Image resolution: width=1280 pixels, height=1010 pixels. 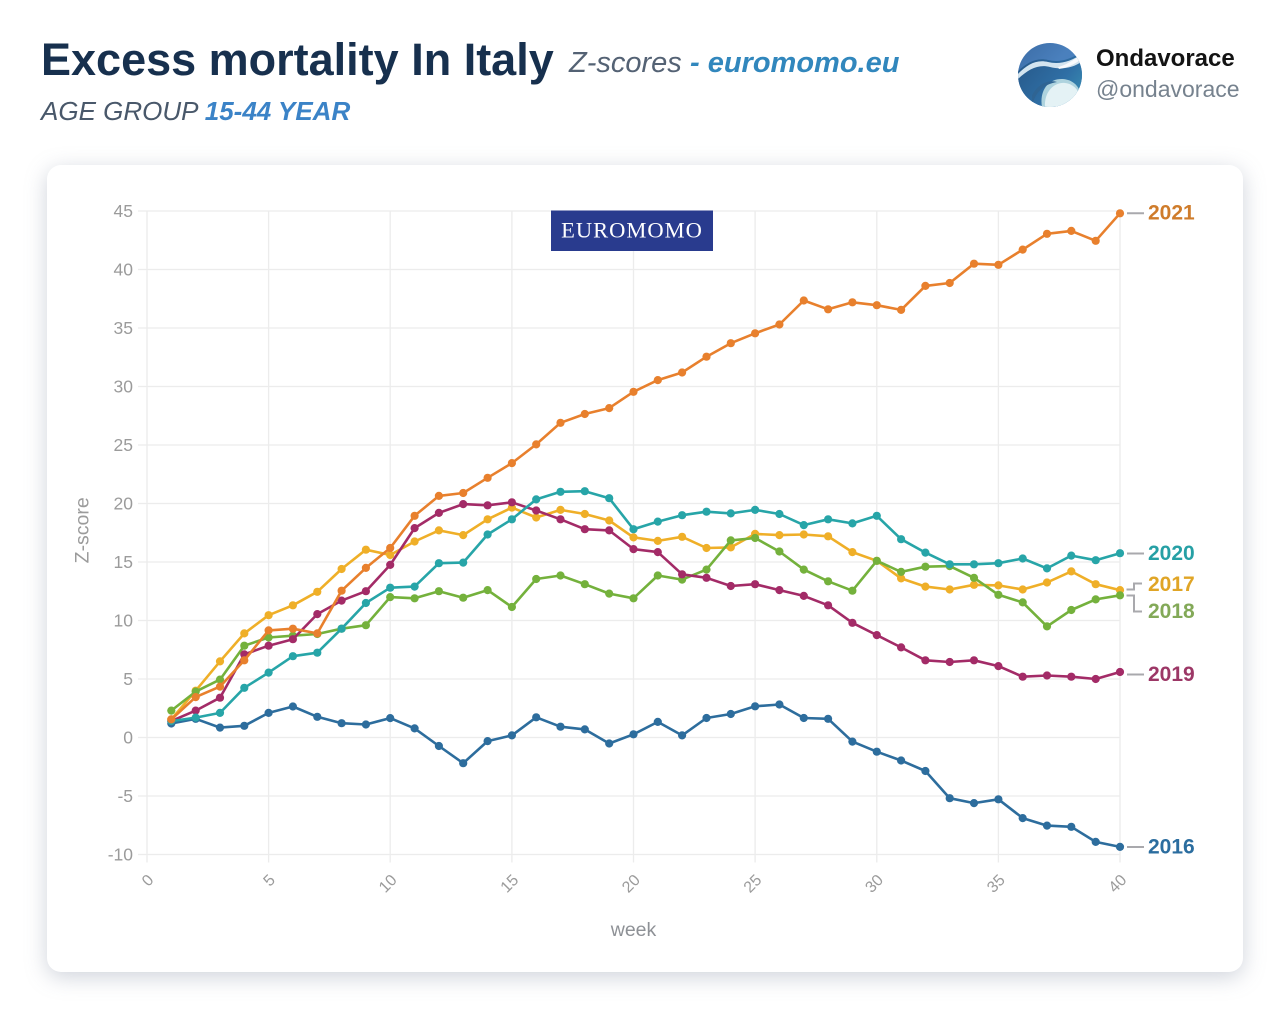 What do you see at coordinates (1171, 674) in the screenshot?
I see `svg-text: 2019` at bounding box center [1171, 674].